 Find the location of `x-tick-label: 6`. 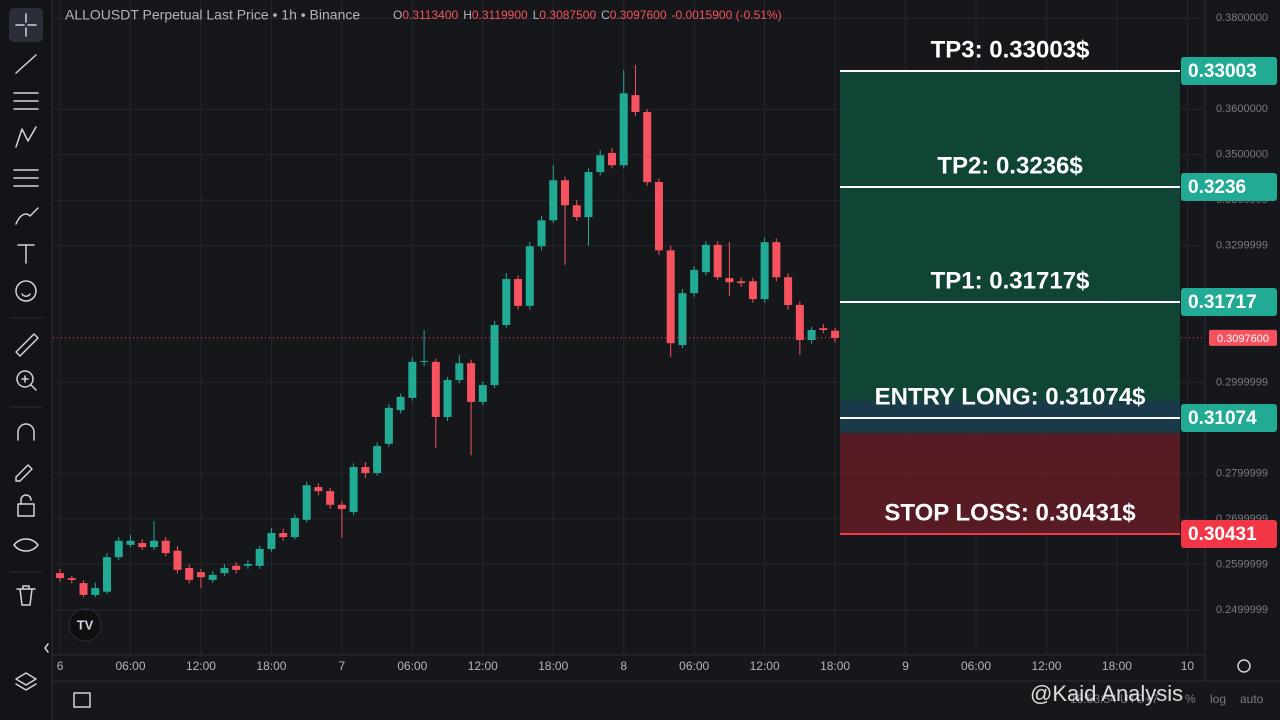

x-tick-label: 6 is located at coordinates (60, 666).